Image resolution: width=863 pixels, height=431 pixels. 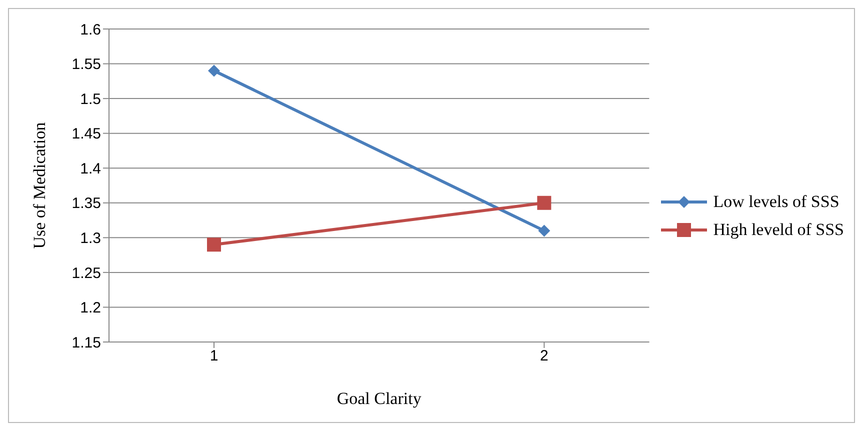 I want to click on y-tick-label: 1.45, so click(x=86, y=134).